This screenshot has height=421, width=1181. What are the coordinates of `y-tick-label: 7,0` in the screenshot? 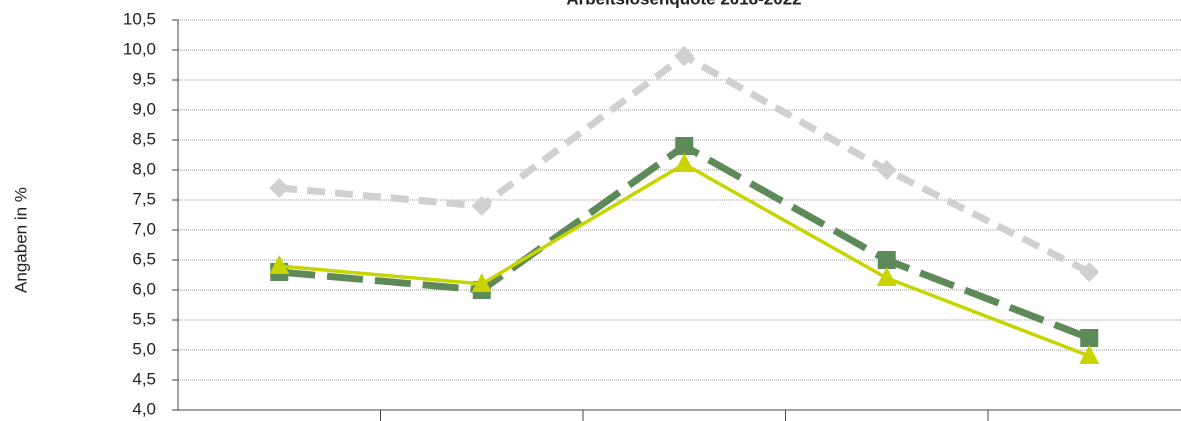 It's located at (144, 228).